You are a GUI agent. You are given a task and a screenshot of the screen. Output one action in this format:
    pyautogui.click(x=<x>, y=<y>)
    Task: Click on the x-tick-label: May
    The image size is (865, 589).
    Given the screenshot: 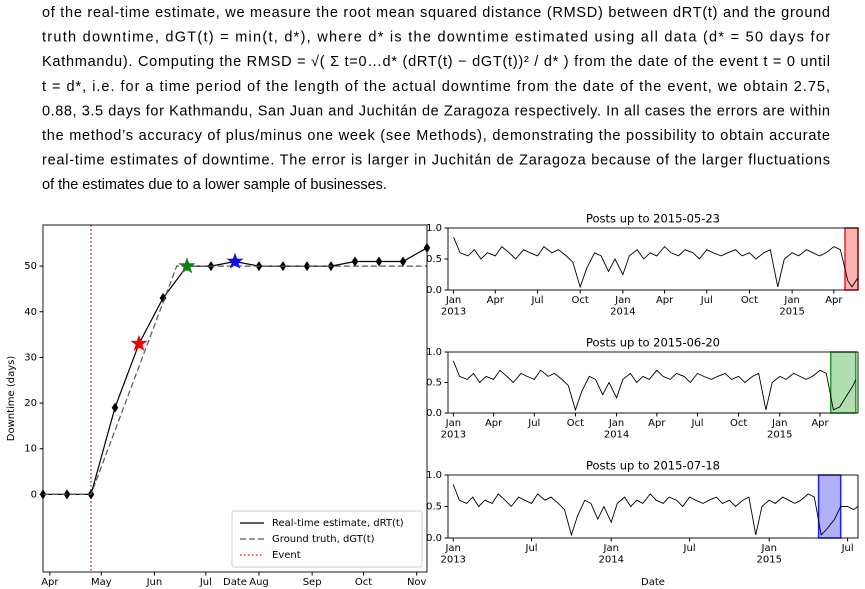 What is the action you would take?
    pyautogui.click(x=101, y=582)
    